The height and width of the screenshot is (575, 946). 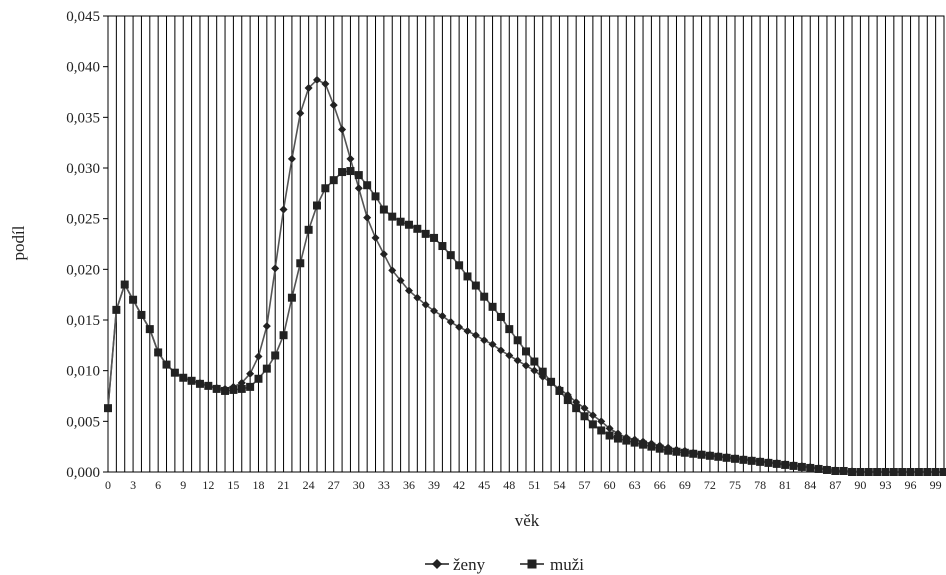 What do you see at coordinates (885, 485) in the screenshot?
I see `x-tick-label: 93` at bounding box center [885, 485].